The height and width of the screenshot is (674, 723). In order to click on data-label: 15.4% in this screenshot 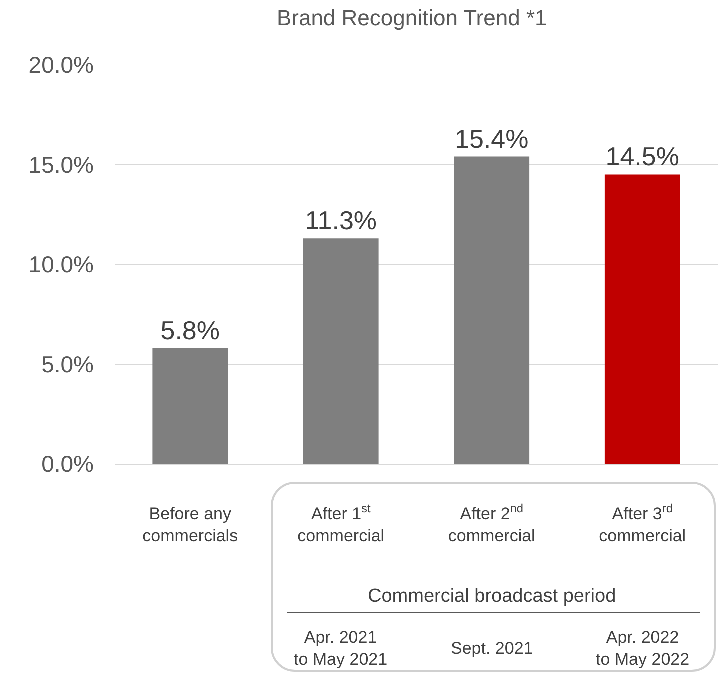, I will do `click(492, 139)`.